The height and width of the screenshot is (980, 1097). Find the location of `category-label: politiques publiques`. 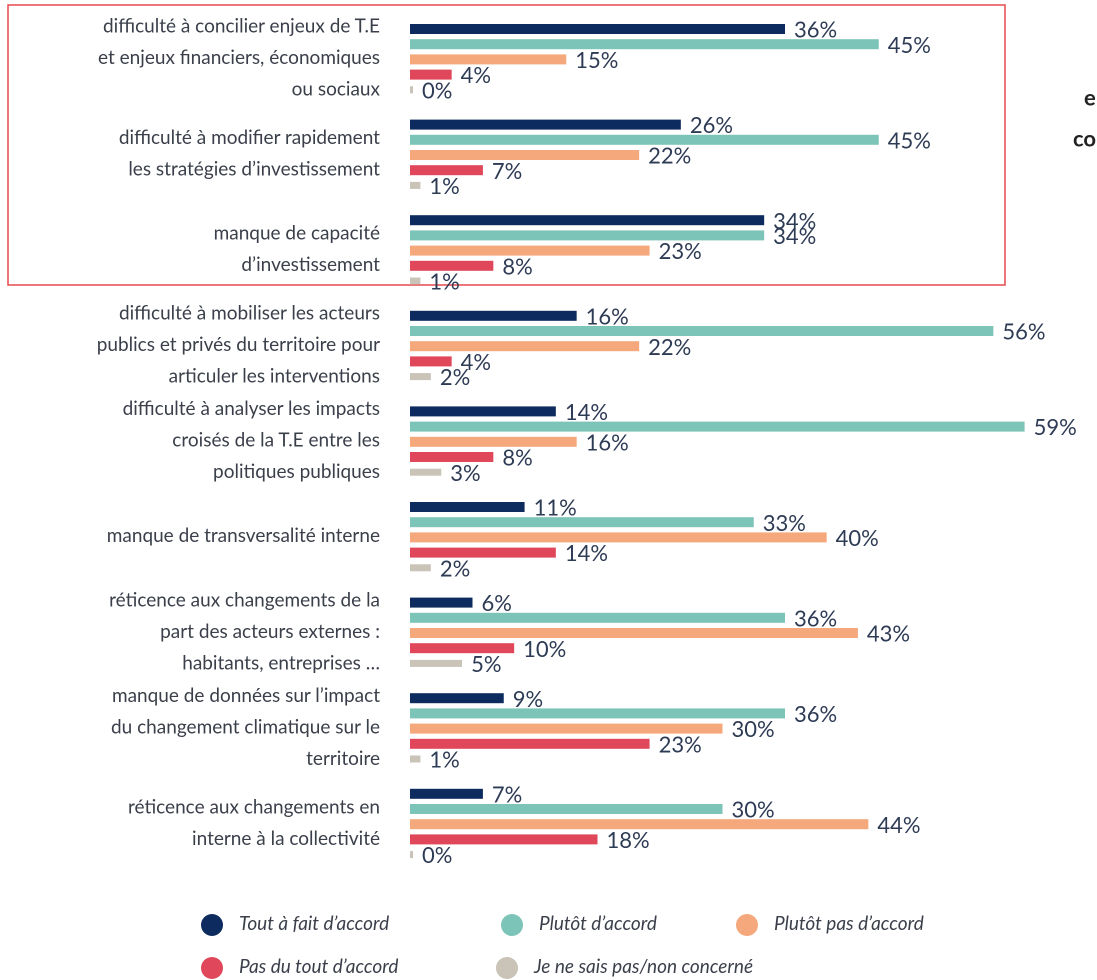

category-label: politiques publiques is located at coordinates (296, 471).